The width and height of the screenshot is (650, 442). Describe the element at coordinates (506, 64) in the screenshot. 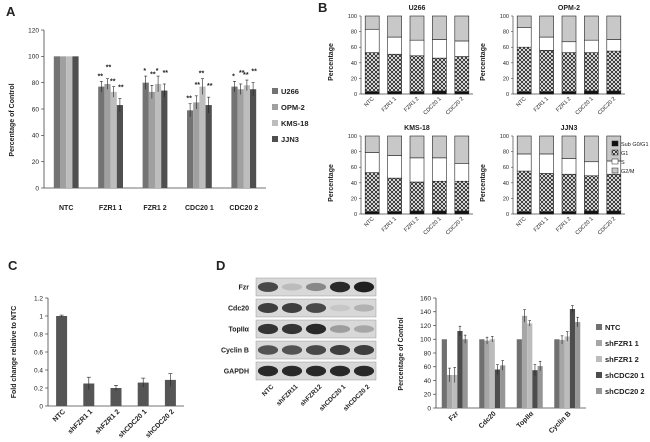

I see `panel-b-ytick-label: 40` at that location.